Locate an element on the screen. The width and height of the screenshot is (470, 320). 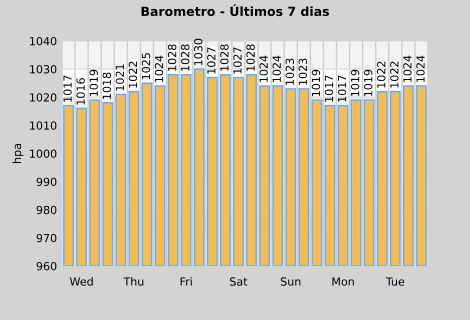
data-label: 1021 is located at coordinates (120, 77).